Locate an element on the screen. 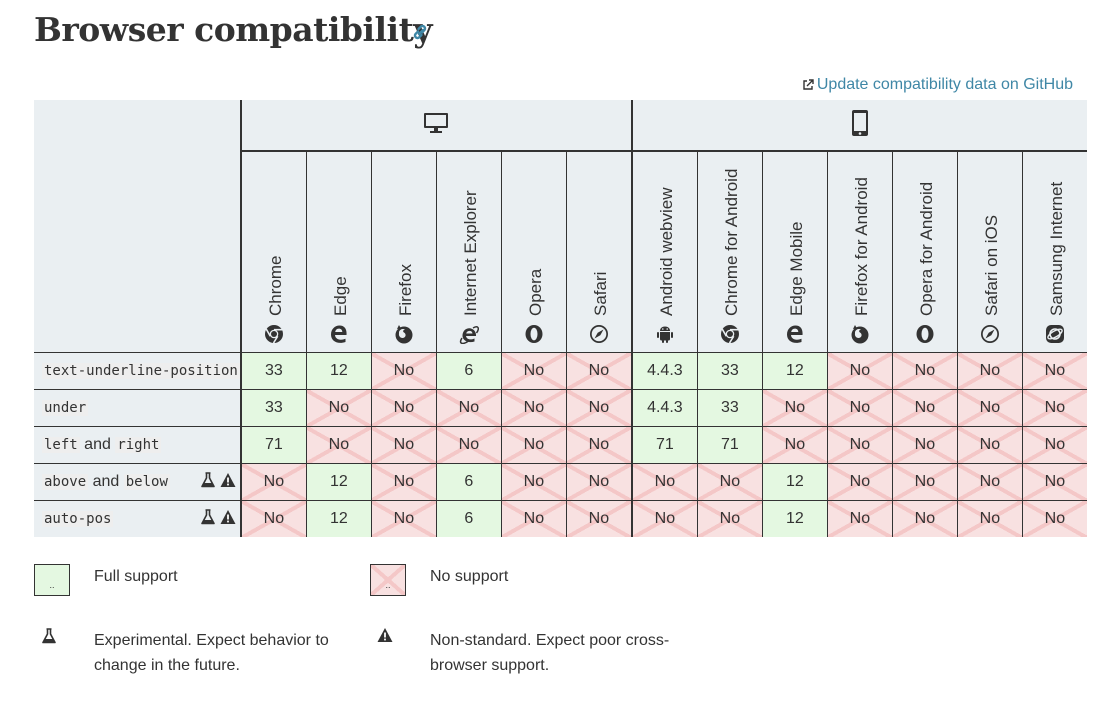 This screenshot has width=1096, height=722. feature-row: above and below No 12 No 6 No No No No 12 No No No No is located at coordinates (560, 482).